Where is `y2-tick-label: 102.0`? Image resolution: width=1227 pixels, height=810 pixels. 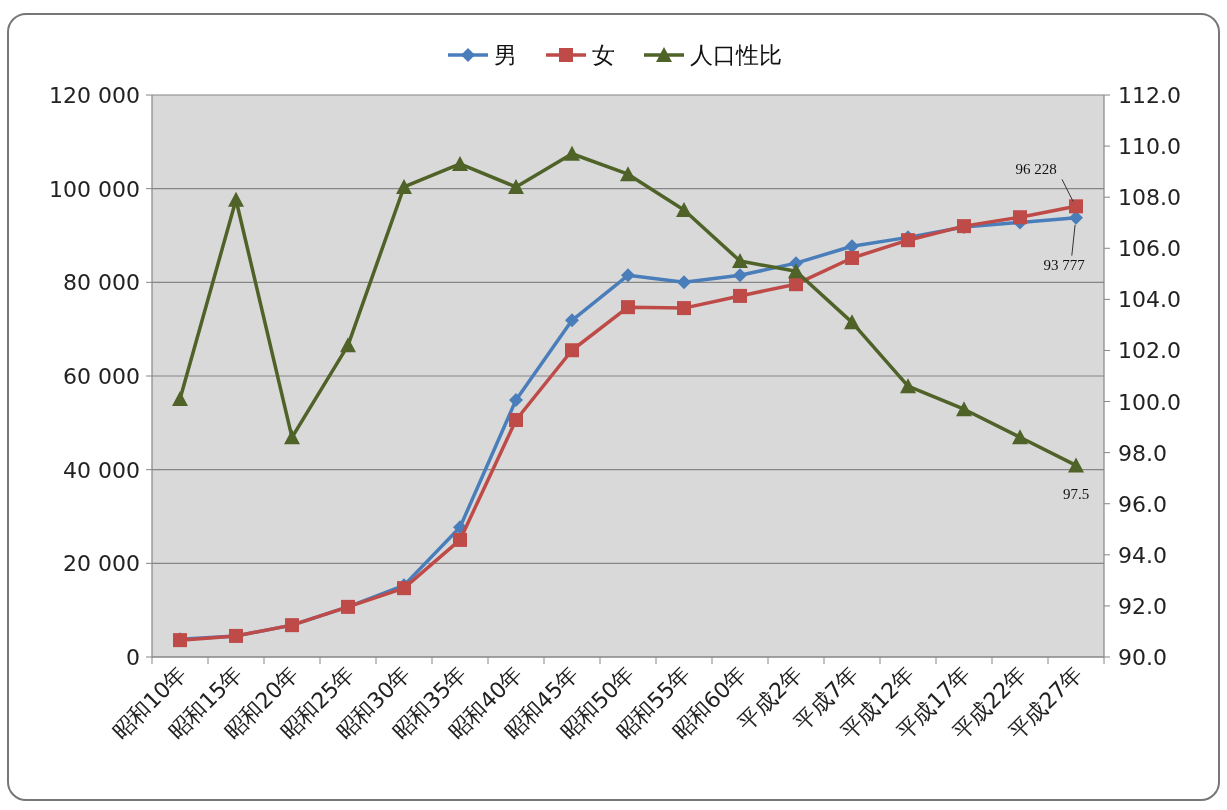
y2-tick-label: 102.0 is located at coordinates (1149, 351).